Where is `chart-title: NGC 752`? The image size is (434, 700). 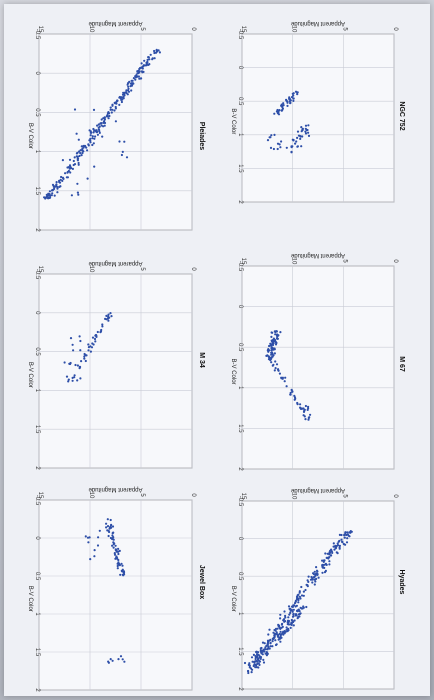
chart-title: NGC 752 is located at coordinates (401, 115).